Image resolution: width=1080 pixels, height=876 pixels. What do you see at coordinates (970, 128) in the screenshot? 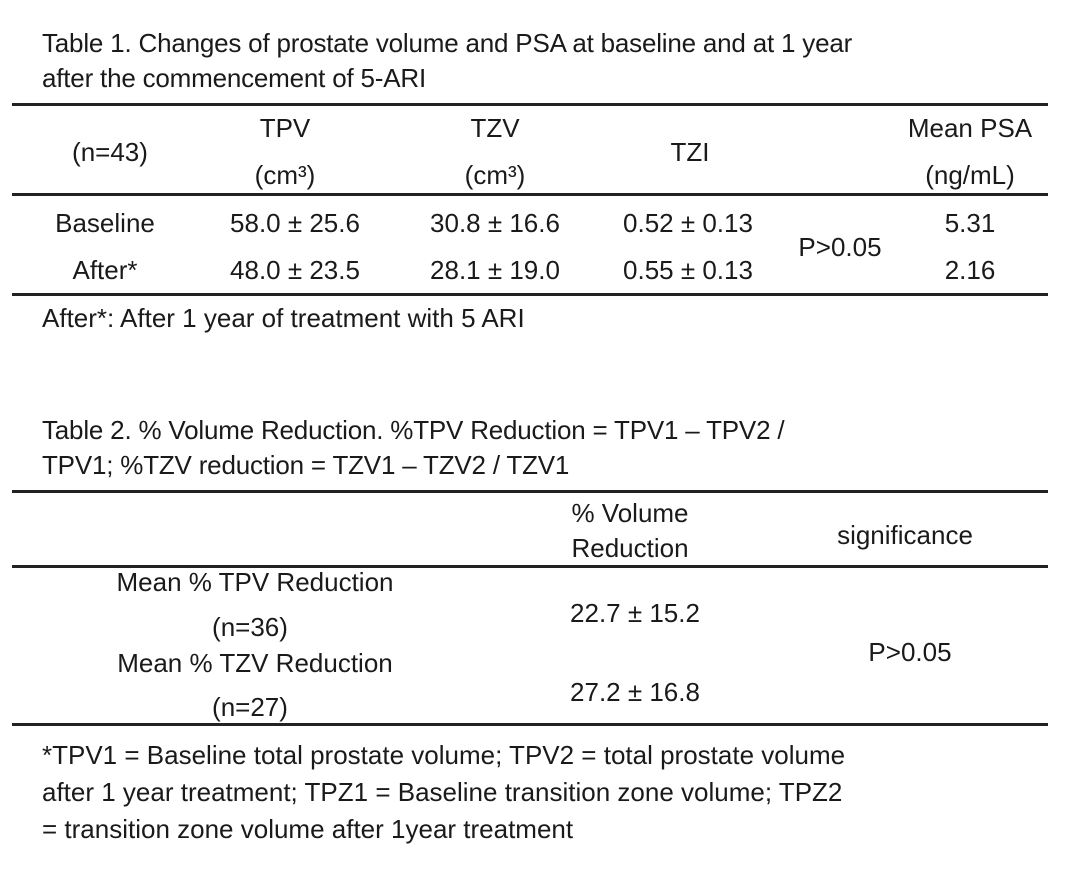
I see `table1-header-psa: Mean PSA` at bounding box center [970, 128].